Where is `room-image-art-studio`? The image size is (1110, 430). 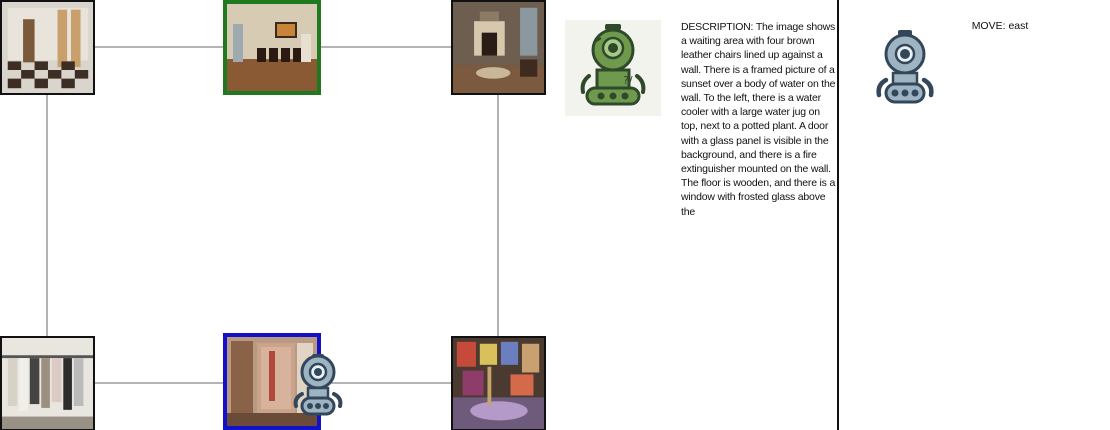 room-image-art-studio is located at coordinates (498, 383).